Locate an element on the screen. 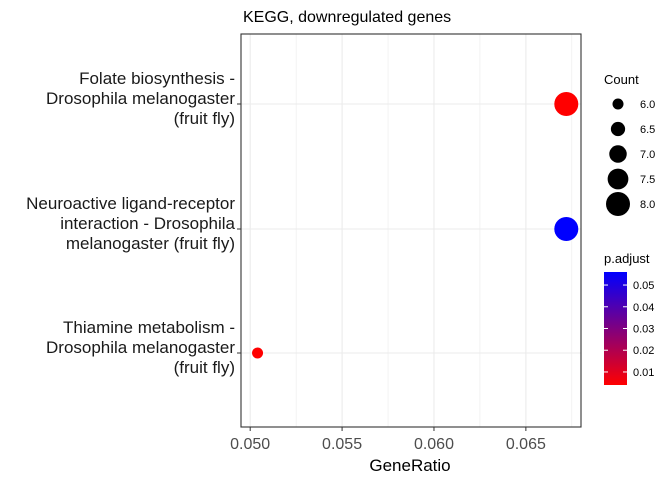  count-legend: Count 6.0 6.5 7.0 7.5 8.0 is located at coordinates (629, 144).